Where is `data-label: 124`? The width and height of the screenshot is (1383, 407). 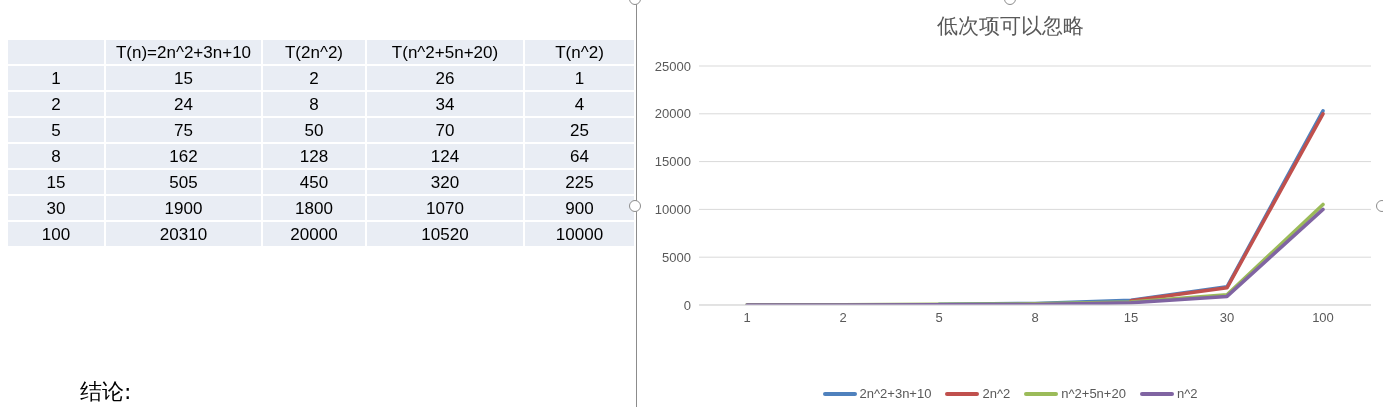 data-label: 124 is located at coordinates (445, 156).